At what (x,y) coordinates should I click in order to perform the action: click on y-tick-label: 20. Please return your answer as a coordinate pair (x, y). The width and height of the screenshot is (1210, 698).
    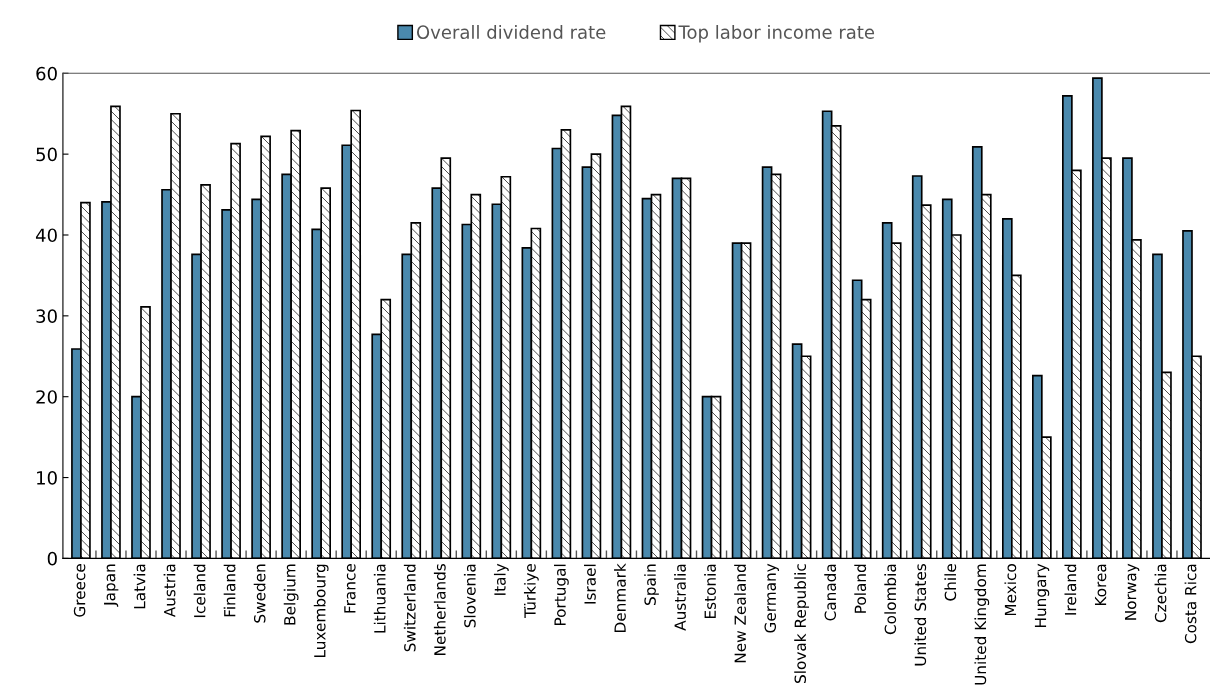
    Looking at the image, I should click on (46, 397).